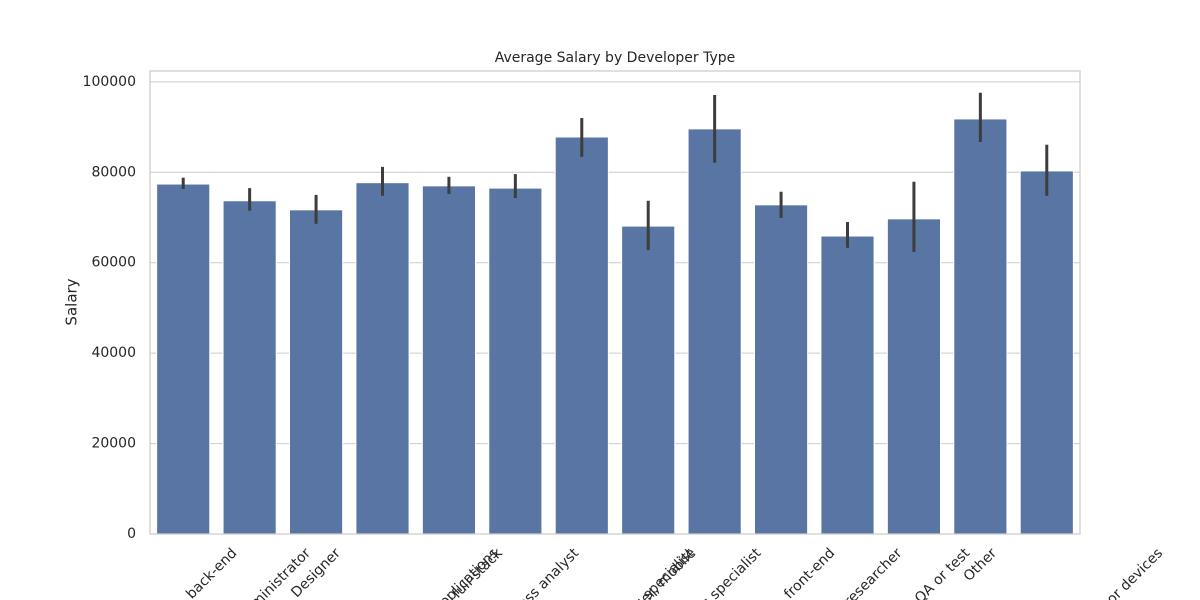  Describe the element at coordinates (449, 572) in the screenshot. I see `x-tick-label: Developer, full-stack` at that location.